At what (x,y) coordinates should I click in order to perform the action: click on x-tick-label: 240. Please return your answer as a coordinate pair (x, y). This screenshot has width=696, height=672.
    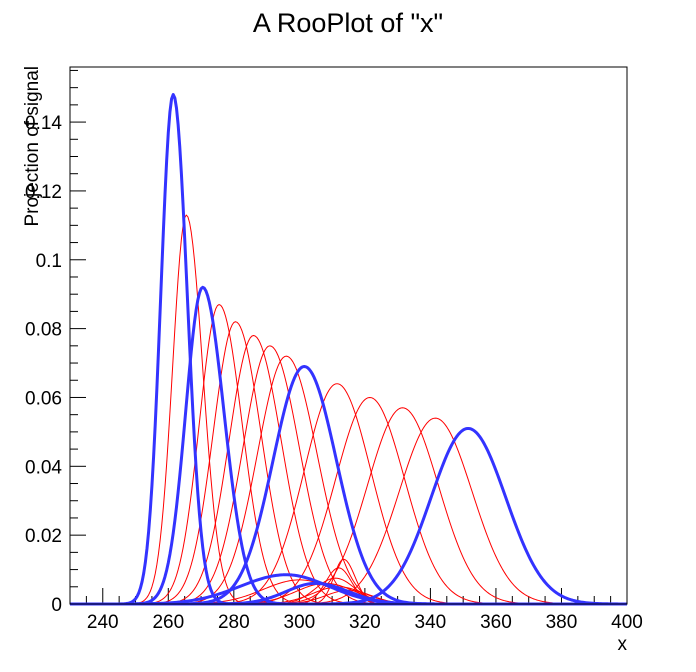
    Looking at the image, I should click on (103, 622).